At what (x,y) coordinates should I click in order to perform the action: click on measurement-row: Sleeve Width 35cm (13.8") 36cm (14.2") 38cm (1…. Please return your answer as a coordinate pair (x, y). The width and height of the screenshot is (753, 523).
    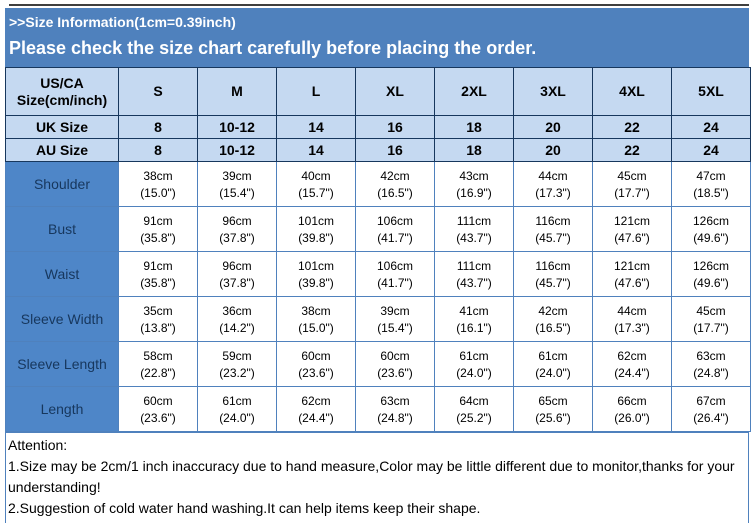
    Looking at the image, I should click on (378, 319).